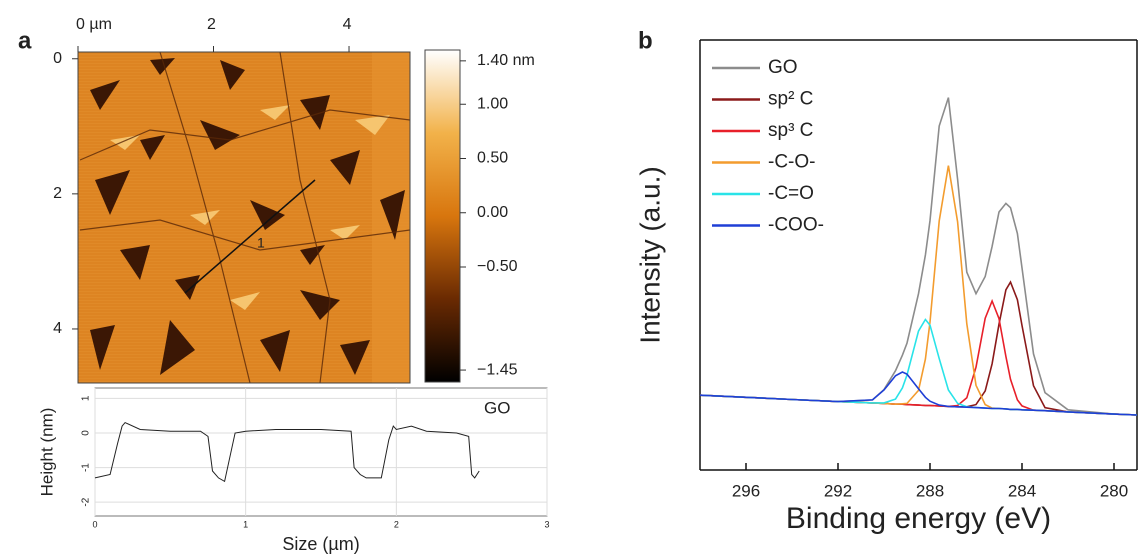  What do you see at coordinates (791, 193) in the screenshot?
I see `legend-label: -C=O` at bounding box center [791, 193].